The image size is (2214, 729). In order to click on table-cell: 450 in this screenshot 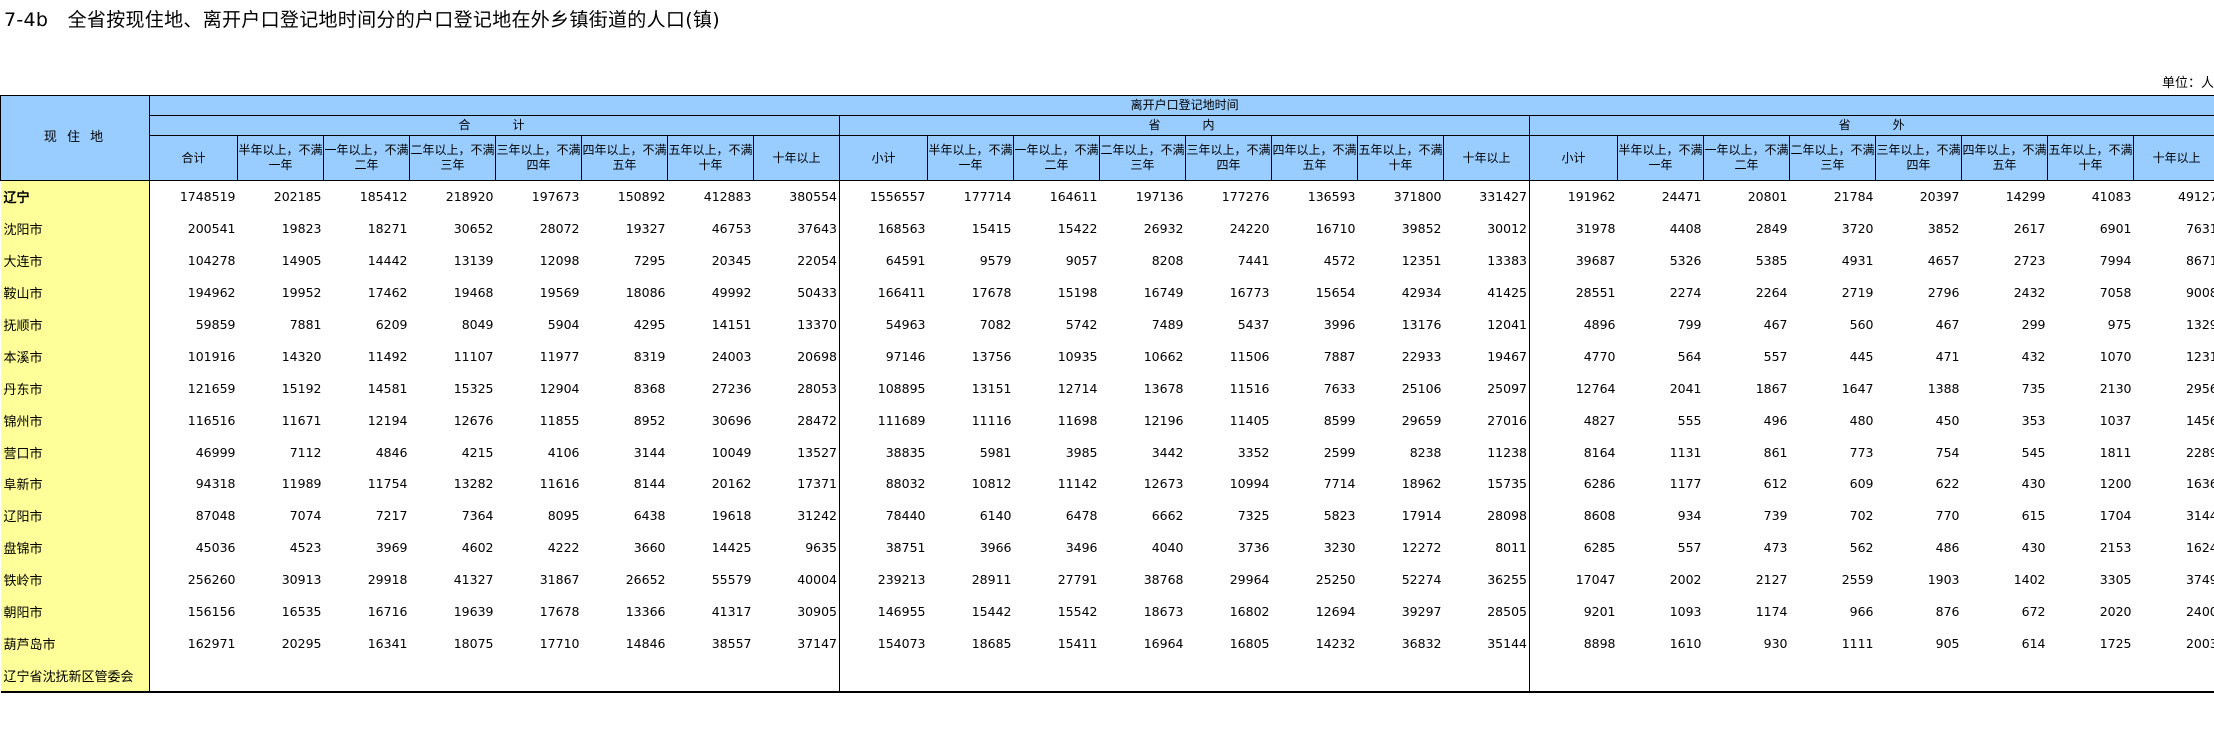, I will do `click(1947, 420)`.